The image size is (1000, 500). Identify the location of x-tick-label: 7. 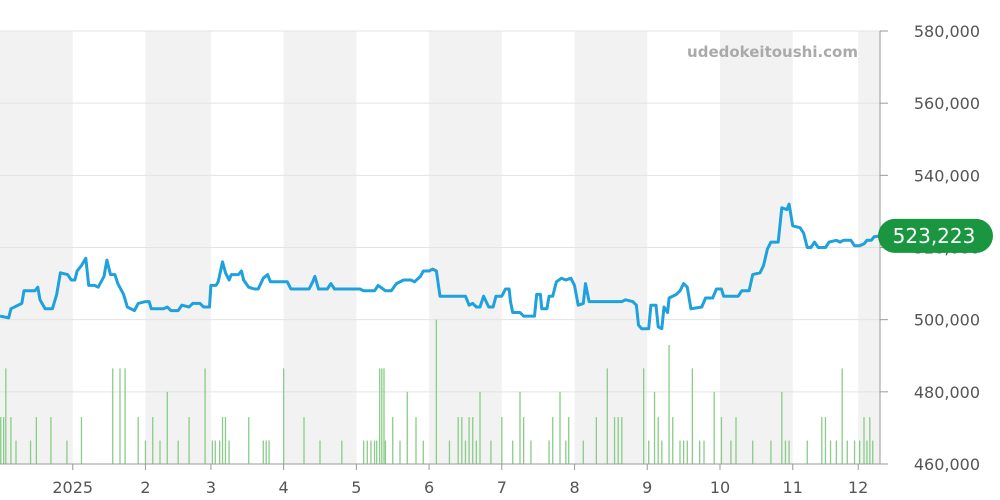
(502, 487).